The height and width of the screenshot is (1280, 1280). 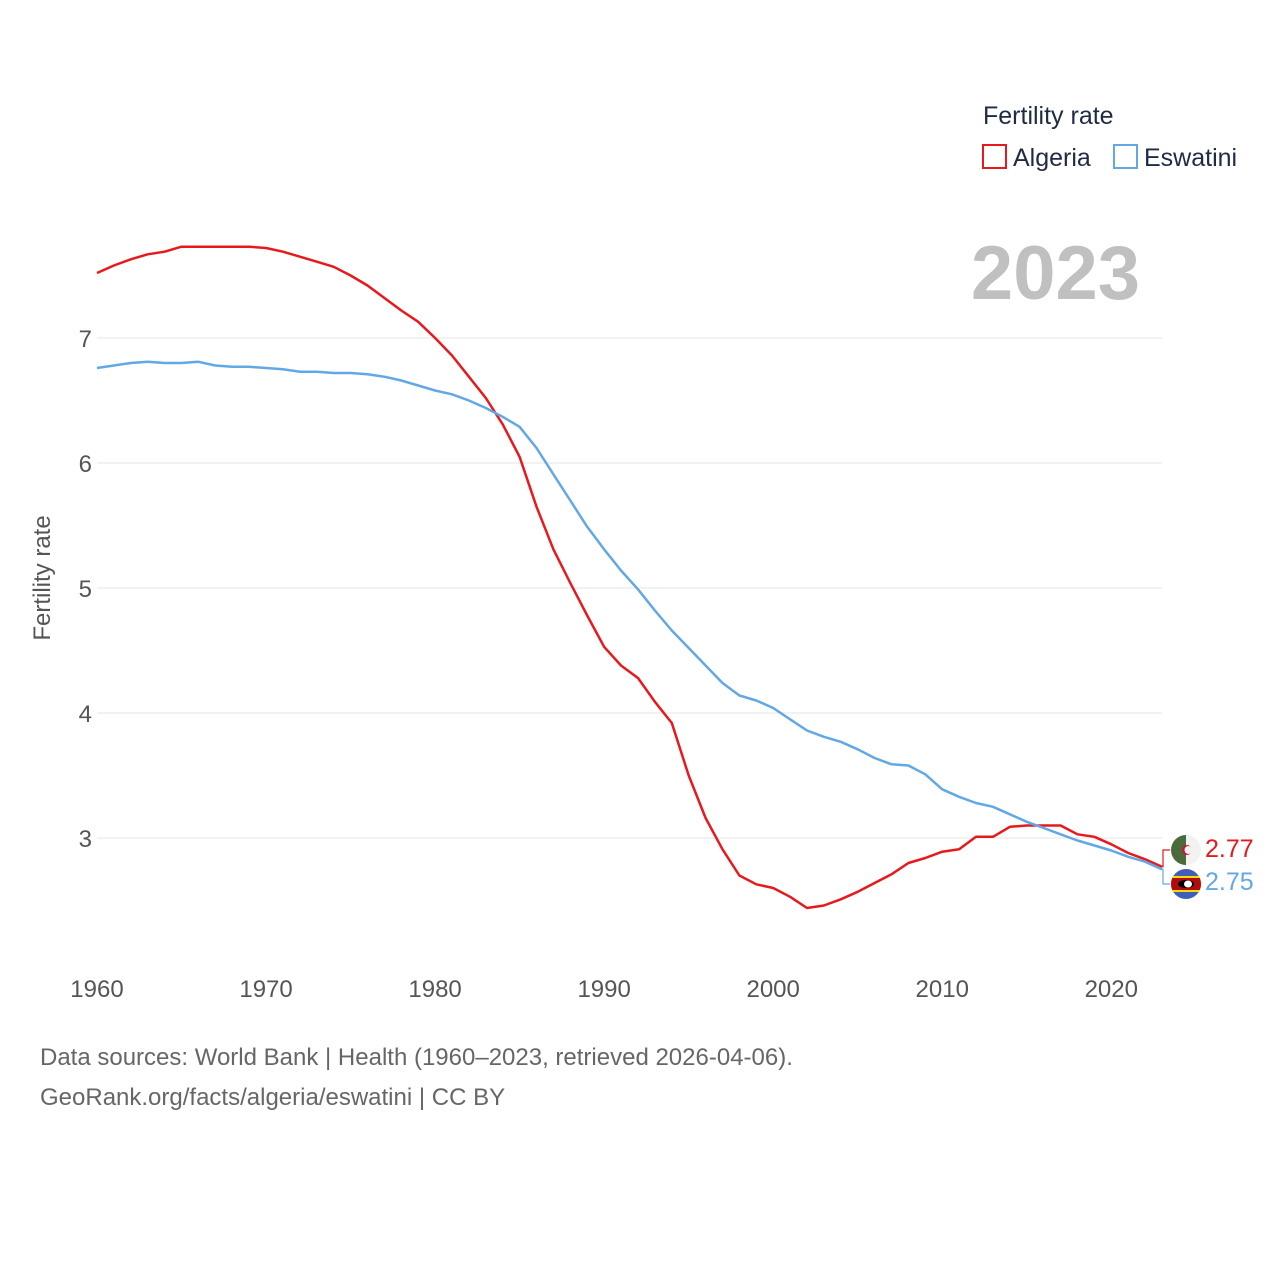 I want to click on y-axis-title: Fertility rate, so click(x=42, y=577).